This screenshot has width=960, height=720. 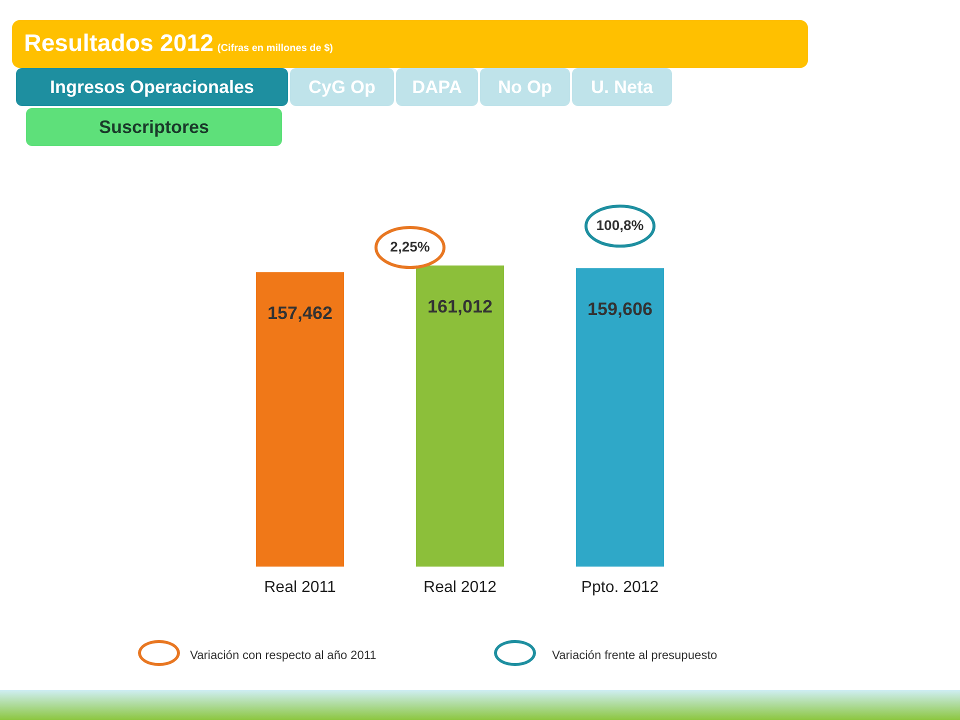 I want to click on text: Variación con respecto al año 2011, so click(x=283, y=655).